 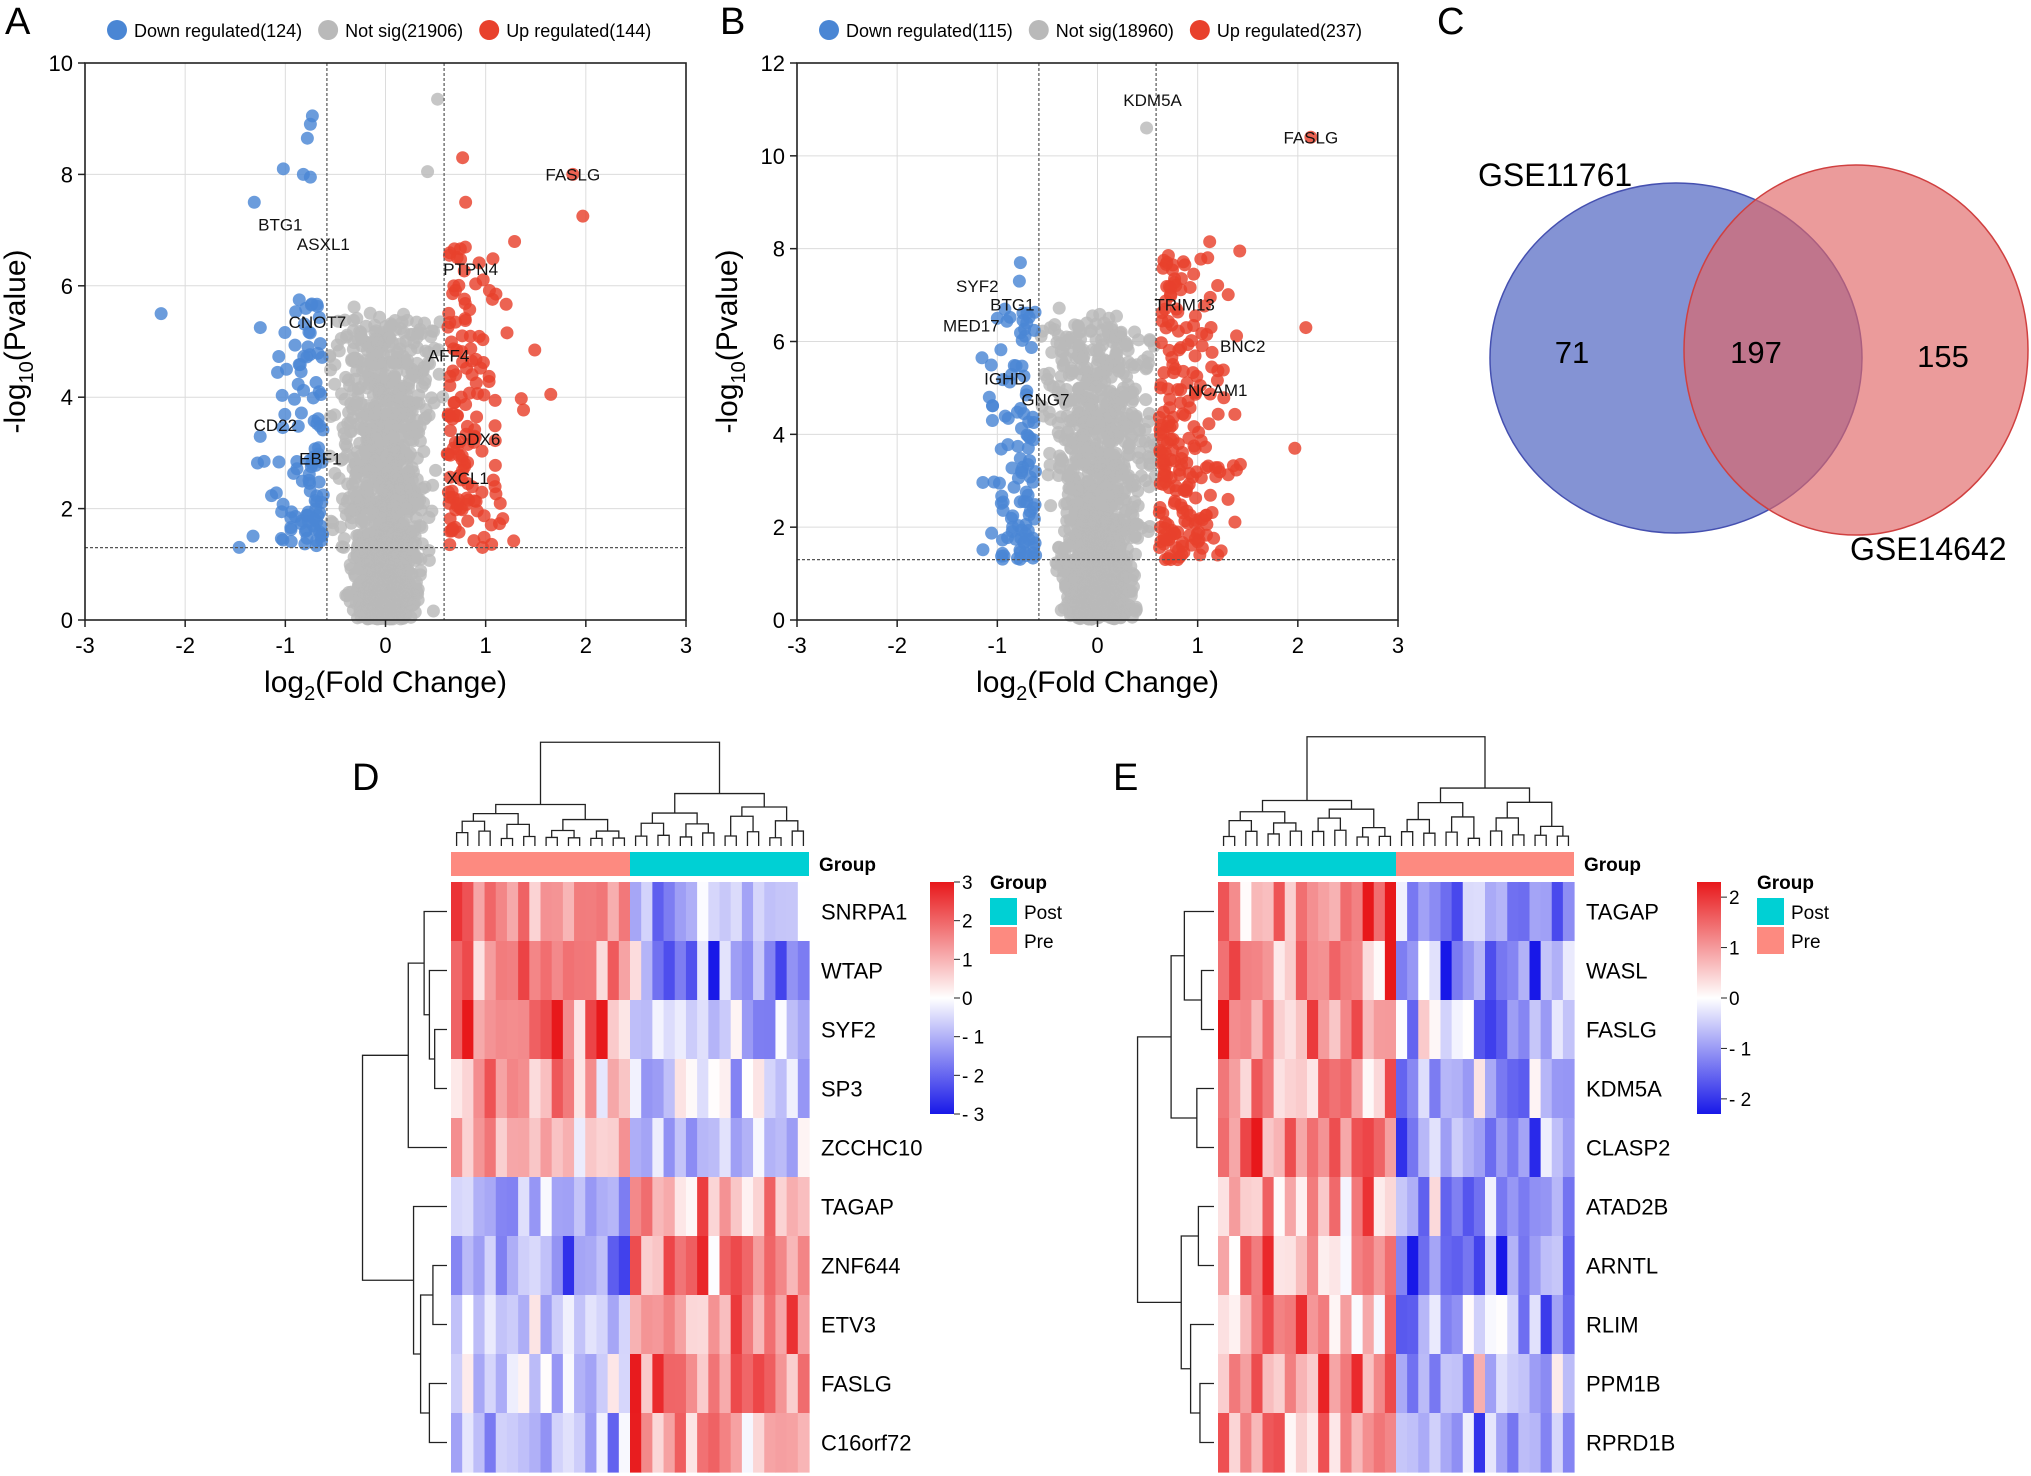 I want to click on group-bar-post, so click(x=1307, y=864).